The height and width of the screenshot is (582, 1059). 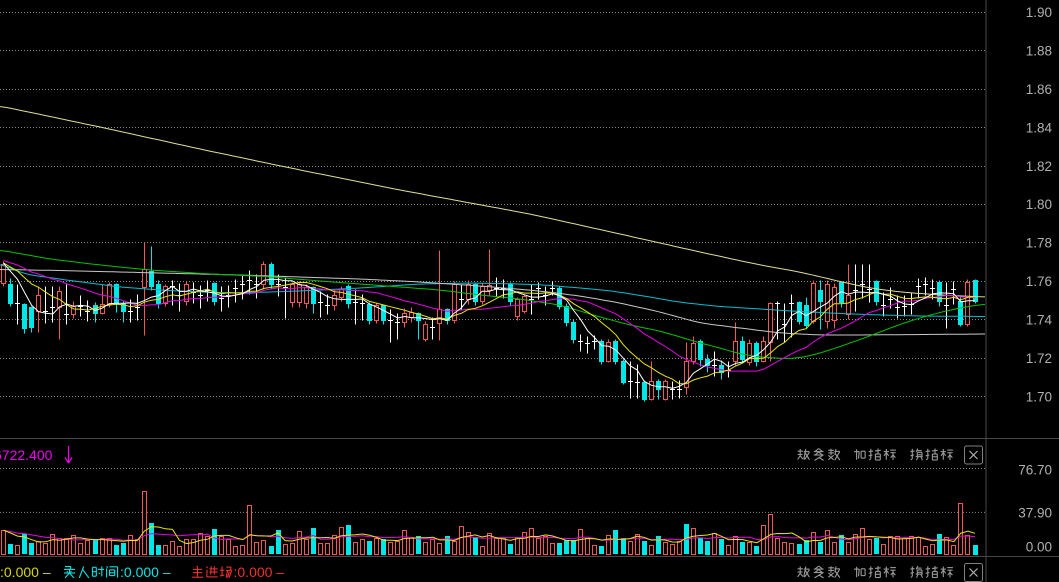 I want to click on svg-text: 1.82, so click(x=1039, y=166).